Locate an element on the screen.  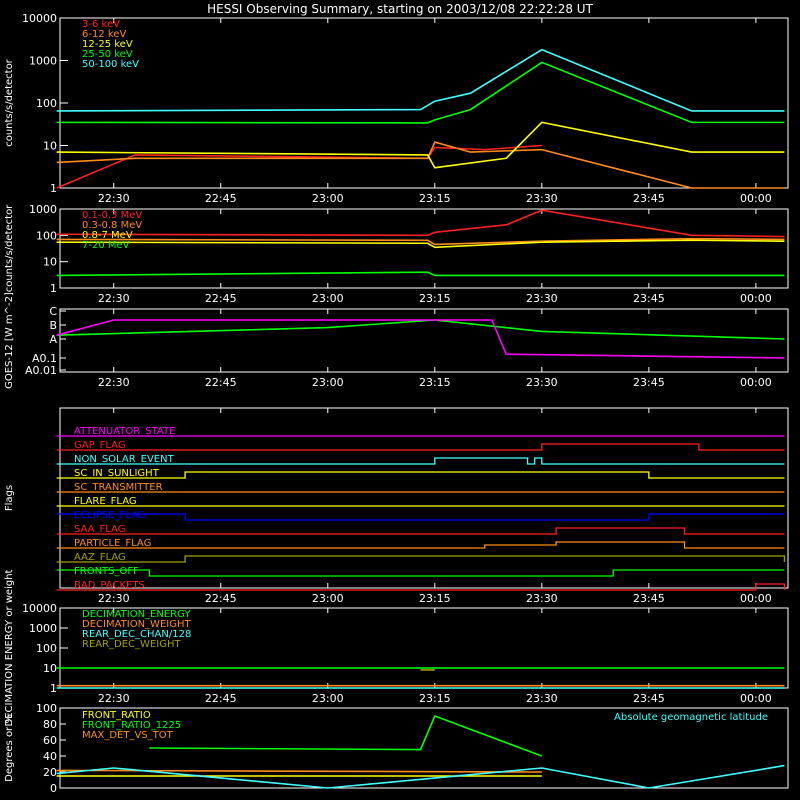
legend-entry: 7-20 MeV is located at coordinates (106, 245).